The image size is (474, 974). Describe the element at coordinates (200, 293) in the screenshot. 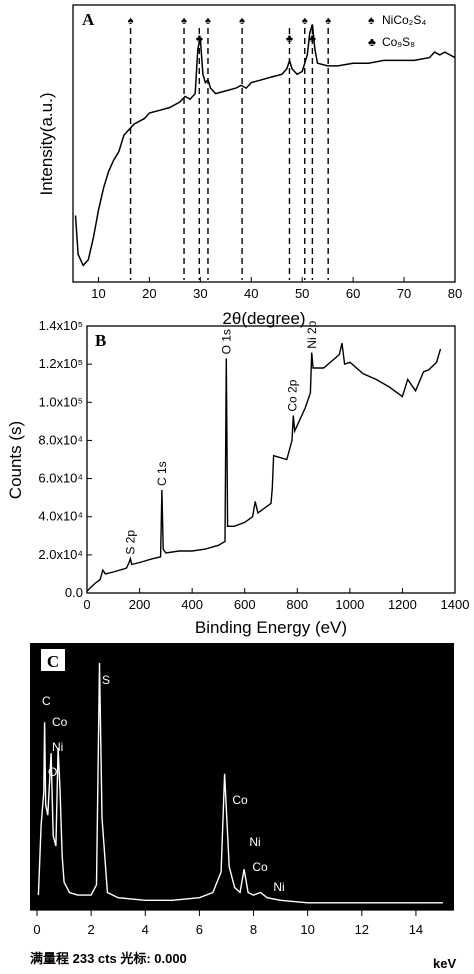

I see `x-tick-label: 30` at that location.